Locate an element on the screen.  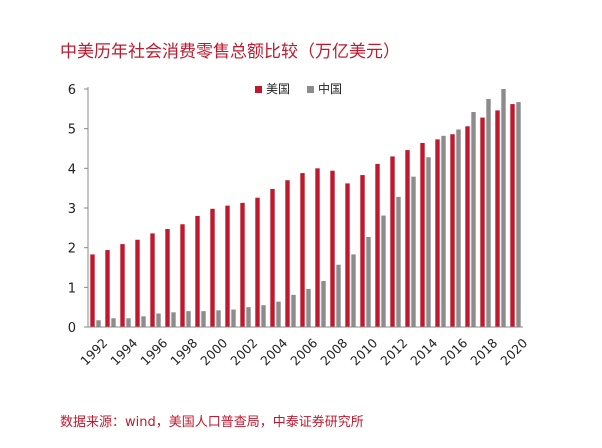
bar-us-2007 is located at coordinates (317, 247).